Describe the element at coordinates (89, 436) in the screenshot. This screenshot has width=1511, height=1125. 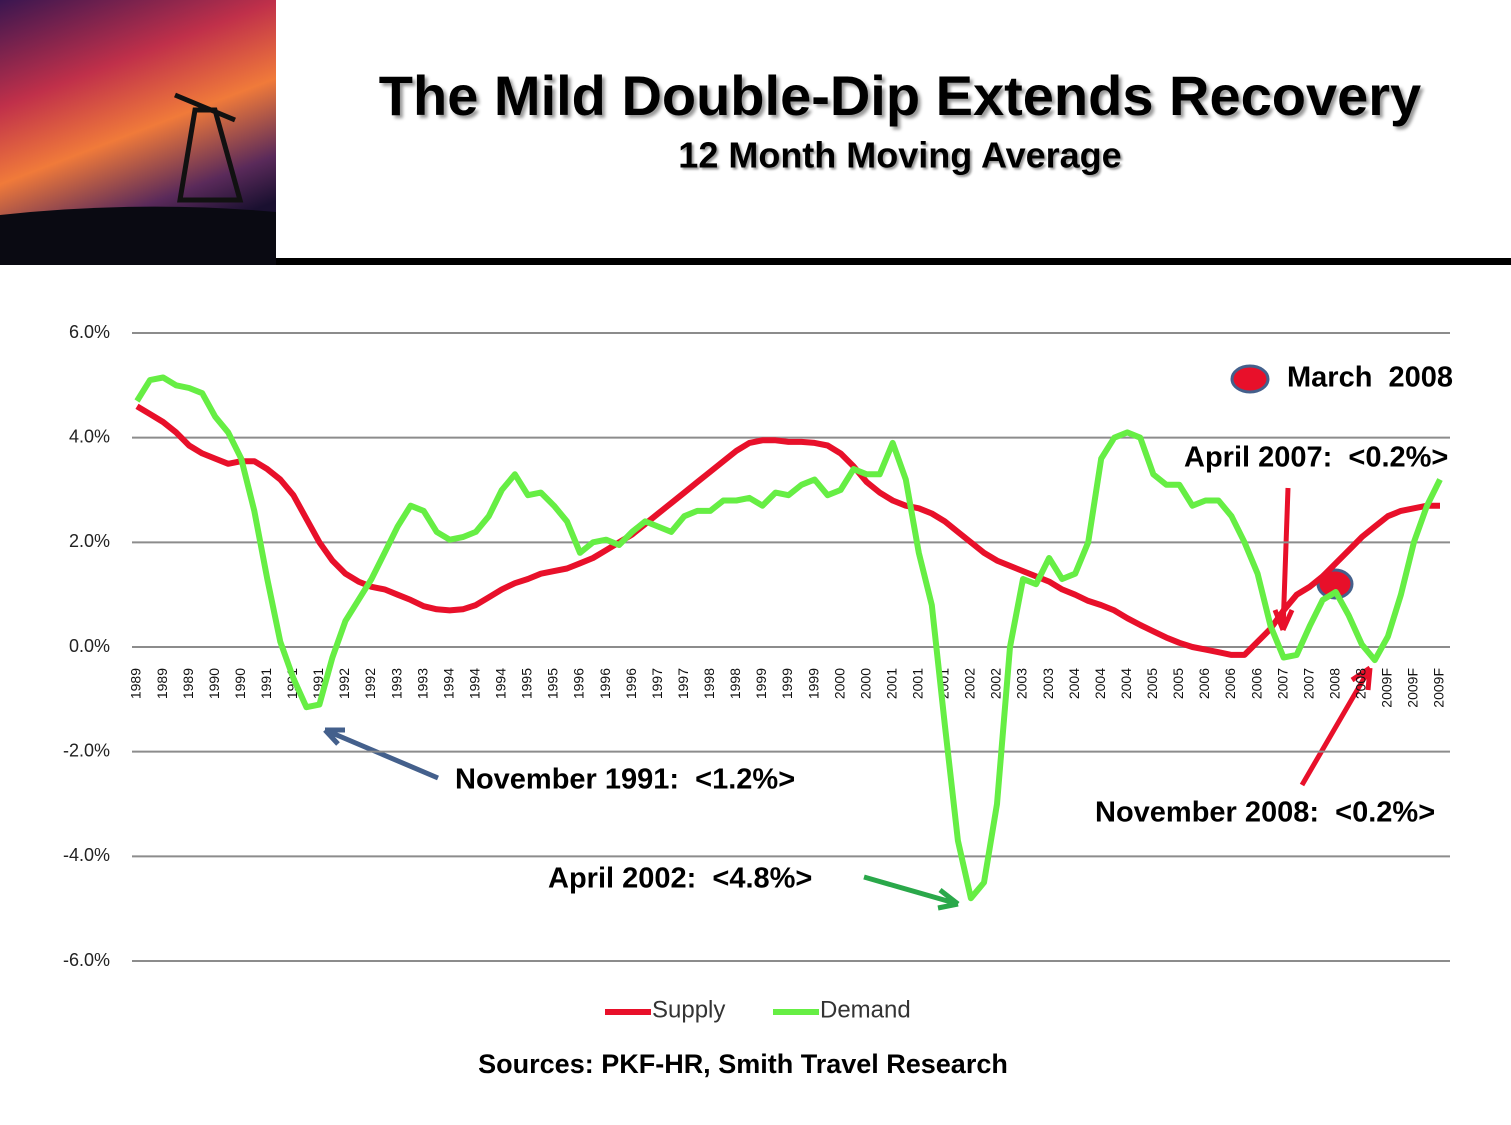
I see `y-tick-label: 4.0%` at that location.